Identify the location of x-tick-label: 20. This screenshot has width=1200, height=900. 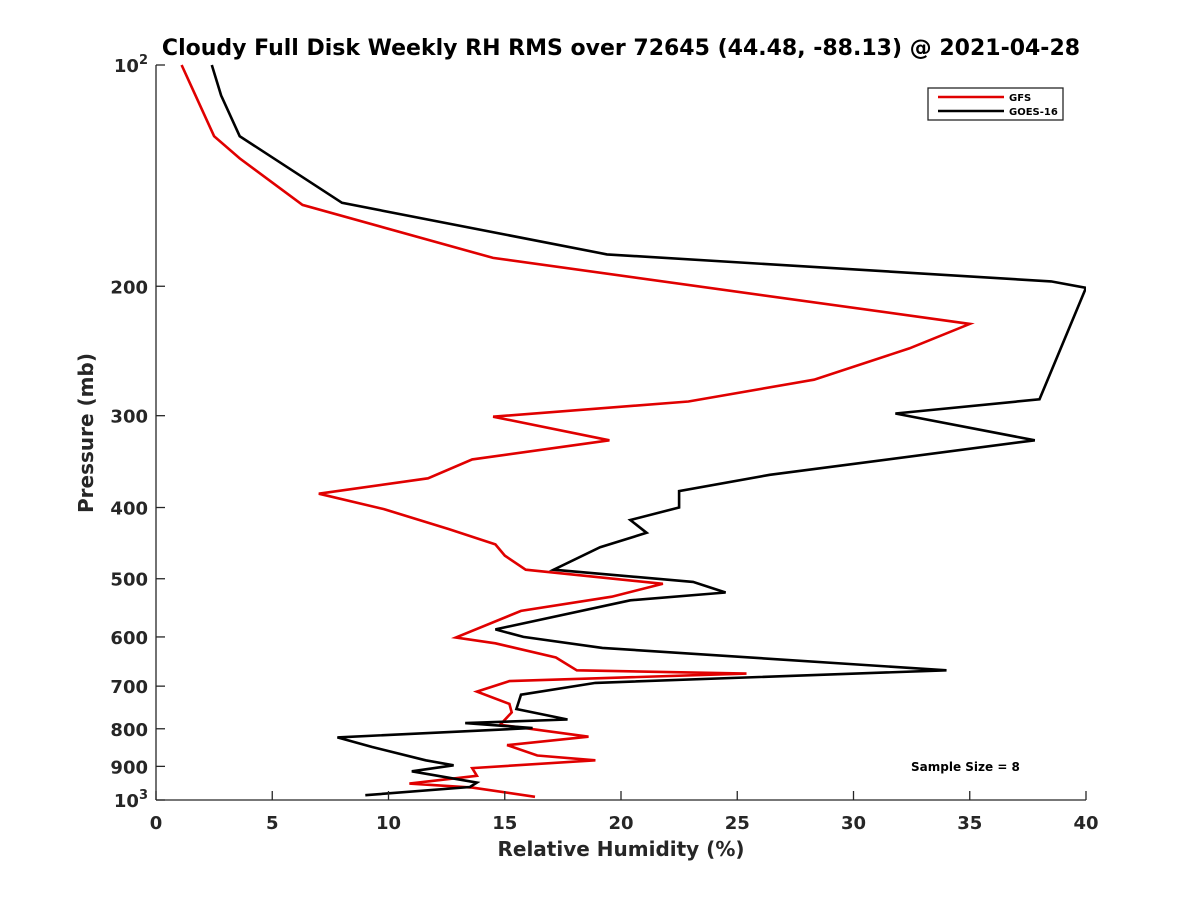
(620, 823).